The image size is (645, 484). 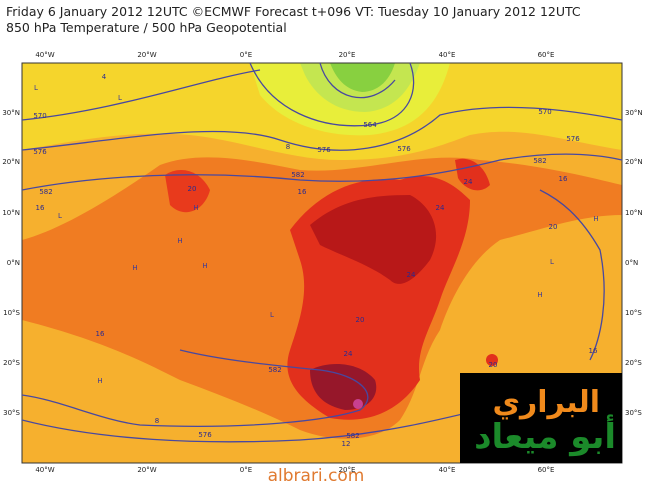 What do you see at coordinates (546, 402) in the screenshot?
I see `logo-line1: البراري` at bounding box center [546, 402].